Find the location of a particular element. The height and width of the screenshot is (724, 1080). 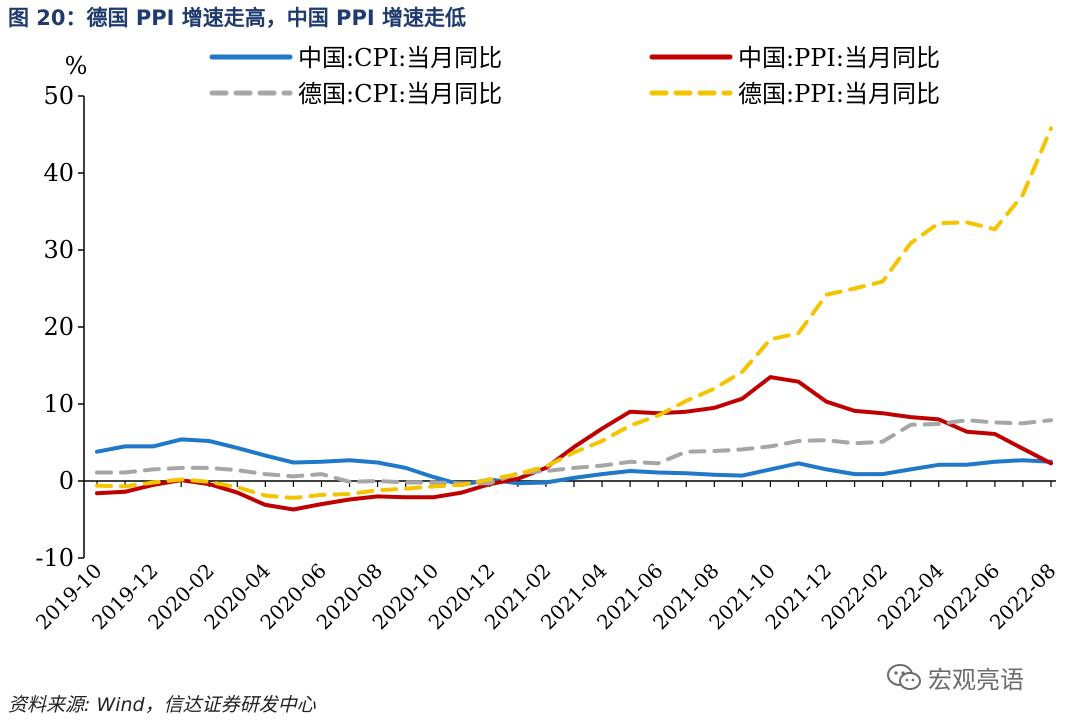

y-tick-label: 0 is located at coordinates (66, 481).